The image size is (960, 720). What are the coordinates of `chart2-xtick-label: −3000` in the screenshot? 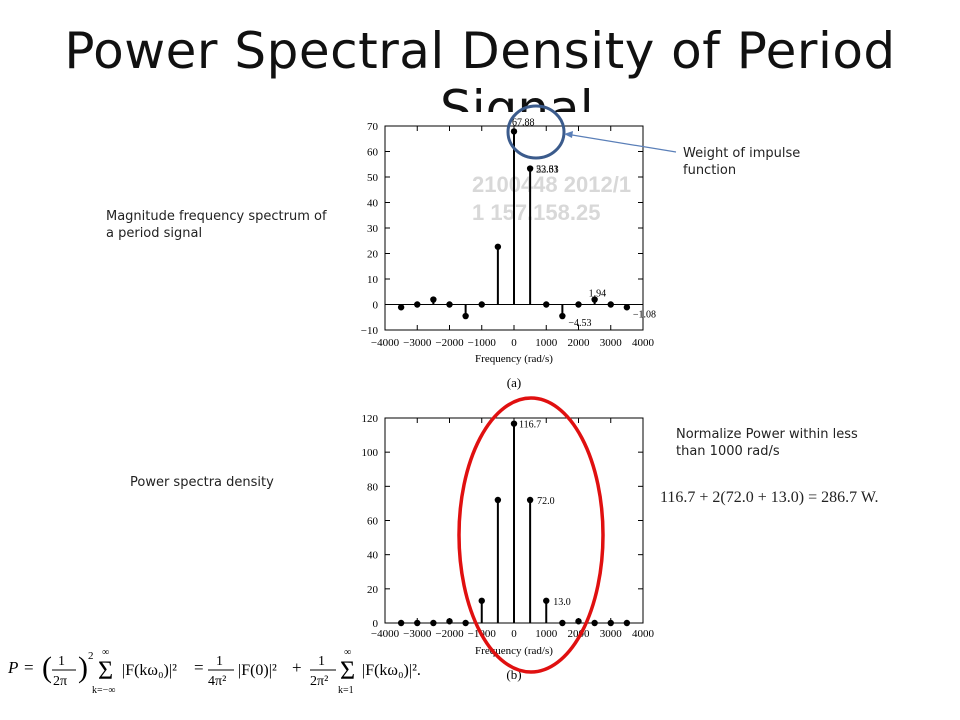 It's located at (417, 634).